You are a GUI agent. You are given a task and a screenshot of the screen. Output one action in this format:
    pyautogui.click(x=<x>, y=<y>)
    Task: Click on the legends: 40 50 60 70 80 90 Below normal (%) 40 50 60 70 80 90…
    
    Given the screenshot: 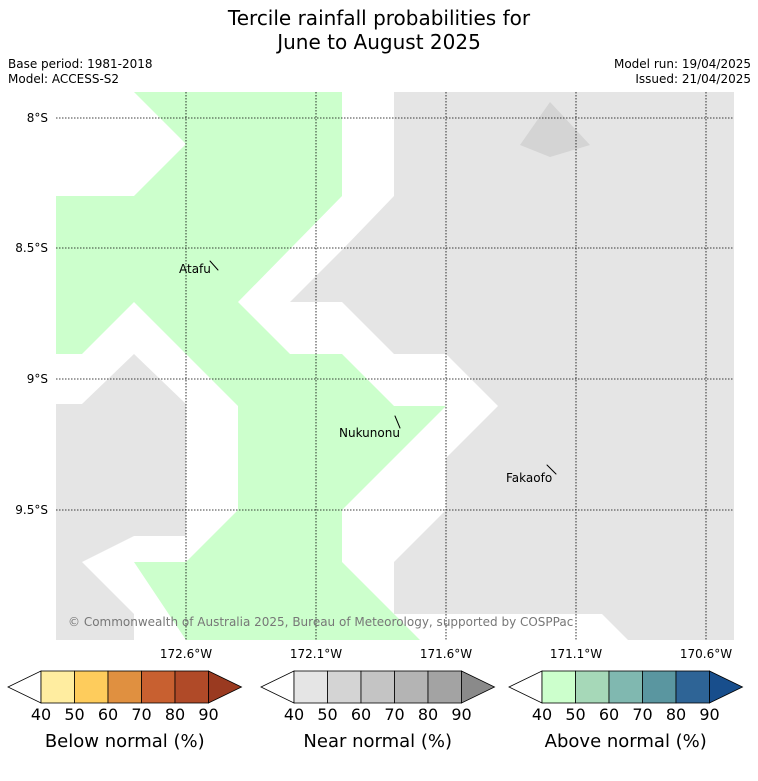 What is the action you would take?
    pyautogui.click(x=375, y=711)
    